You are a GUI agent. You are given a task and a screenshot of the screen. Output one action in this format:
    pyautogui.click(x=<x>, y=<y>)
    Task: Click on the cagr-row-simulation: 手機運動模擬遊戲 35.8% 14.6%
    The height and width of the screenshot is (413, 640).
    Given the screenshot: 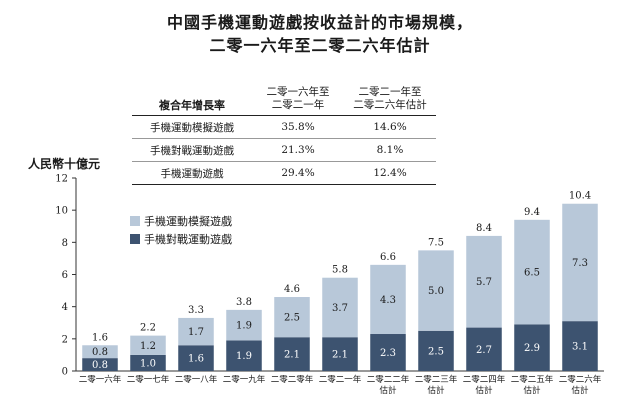 What is the action you would take?
    pyautogui.click(x=284, y=127)
    